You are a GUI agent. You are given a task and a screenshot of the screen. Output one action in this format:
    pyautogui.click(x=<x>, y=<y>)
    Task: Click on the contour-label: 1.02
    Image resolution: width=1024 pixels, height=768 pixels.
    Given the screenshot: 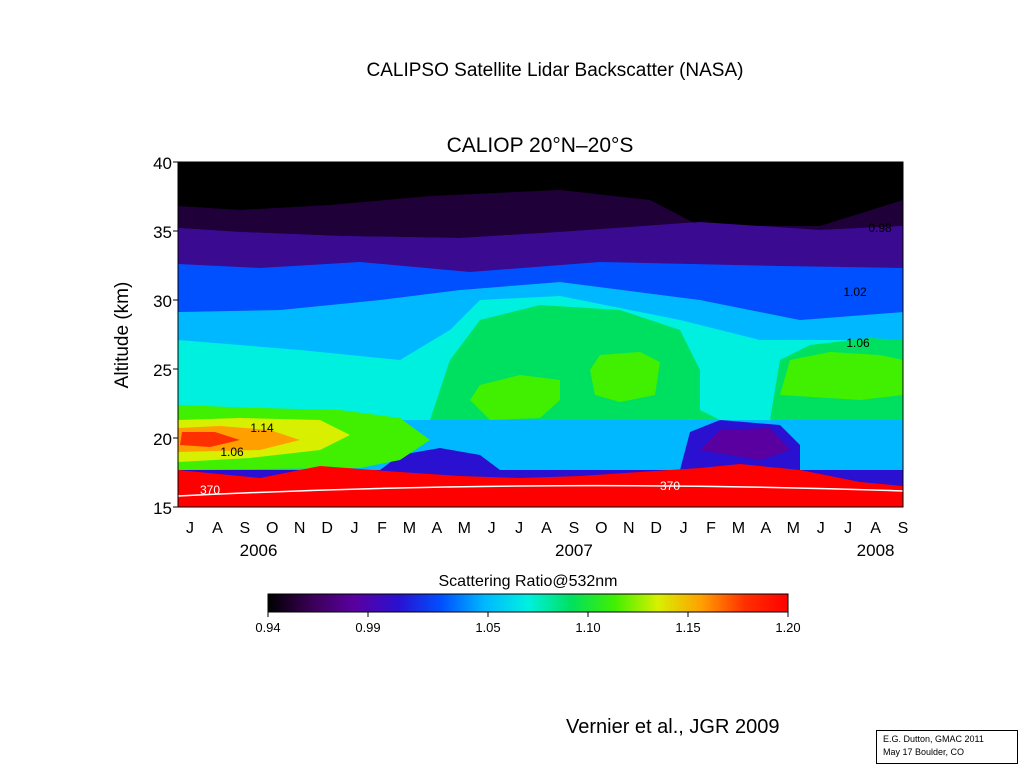 What is the action you would take?
    pyautogui.click(x=855, y=292)
    